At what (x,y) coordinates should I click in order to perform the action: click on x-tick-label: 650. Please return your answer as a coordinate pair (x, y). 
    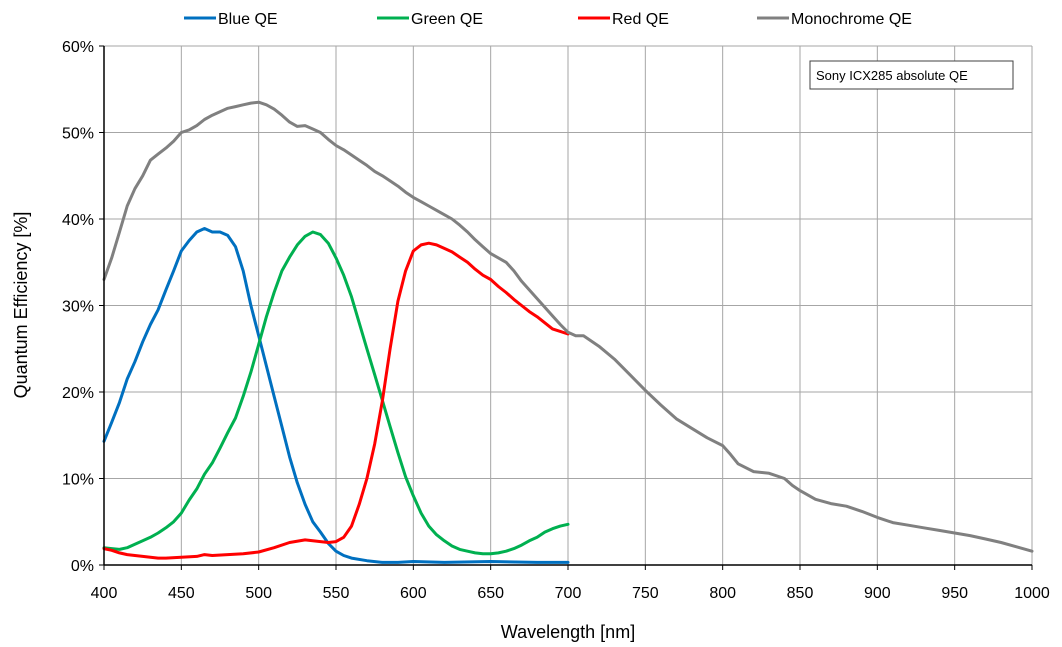
    Looking at the image, I should click on (490, 593).